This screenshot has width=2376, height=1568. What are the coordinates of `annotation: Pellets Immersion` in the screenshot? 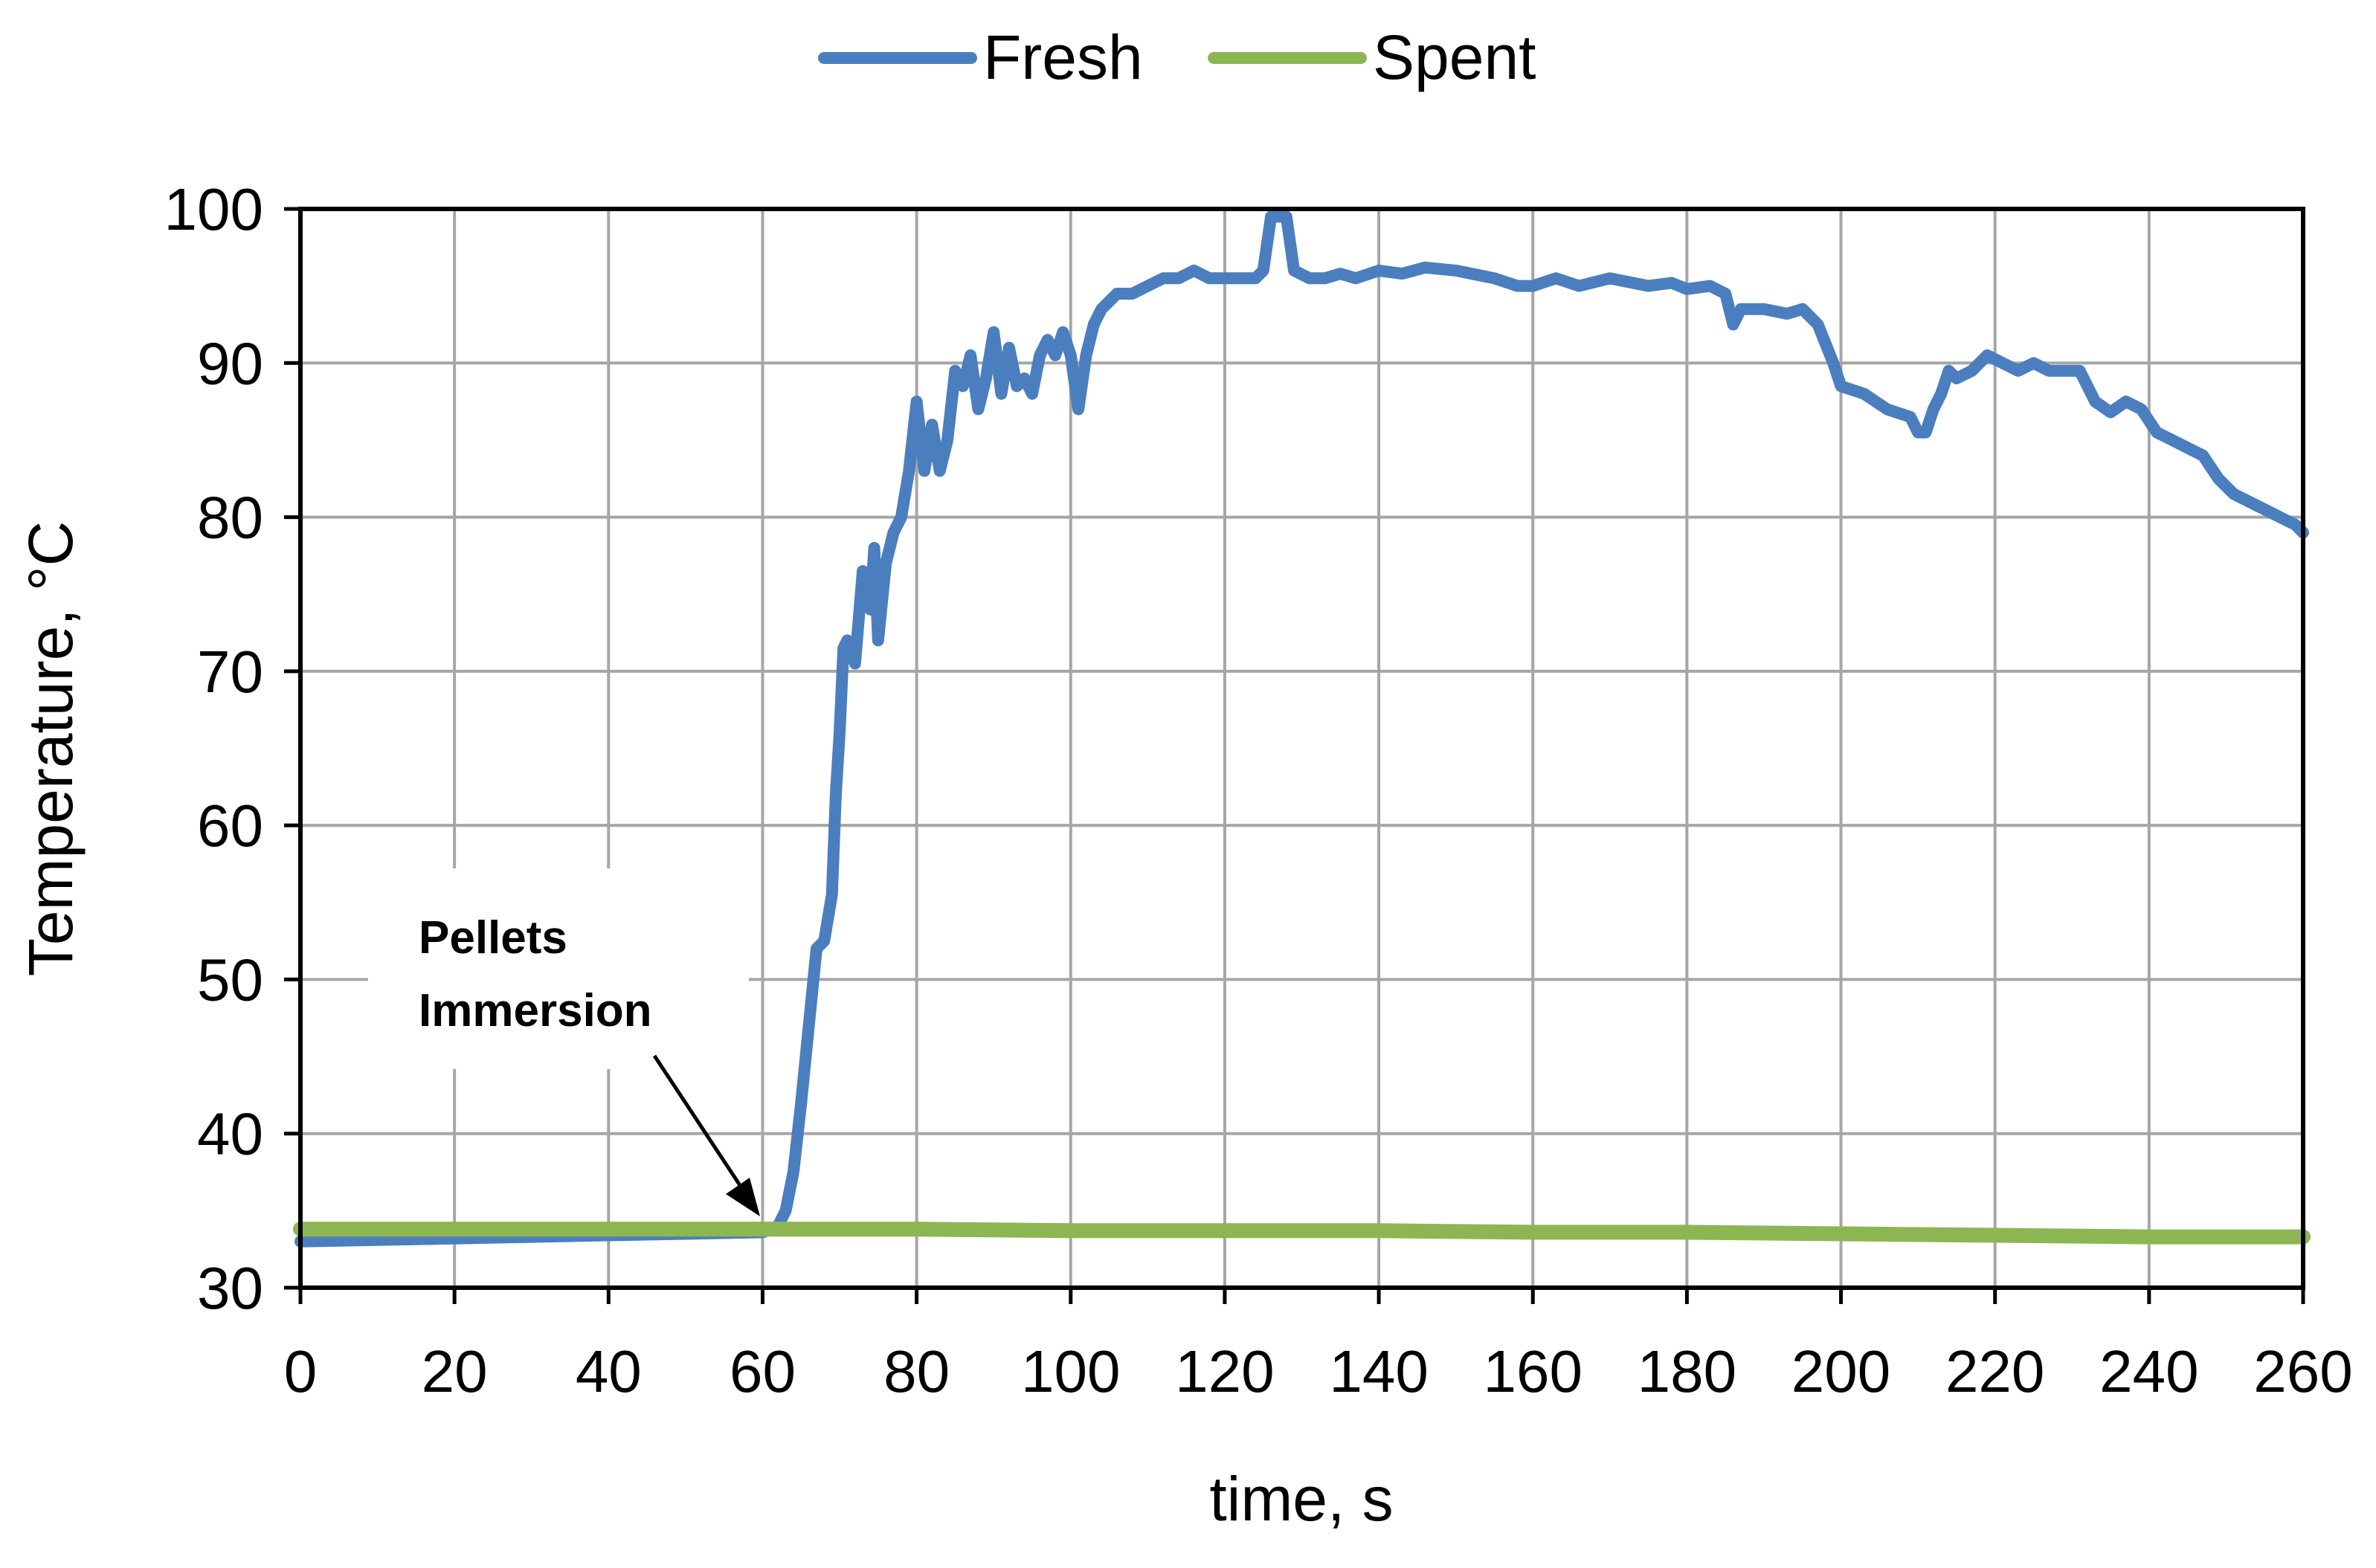 It's located at (564, 1042).